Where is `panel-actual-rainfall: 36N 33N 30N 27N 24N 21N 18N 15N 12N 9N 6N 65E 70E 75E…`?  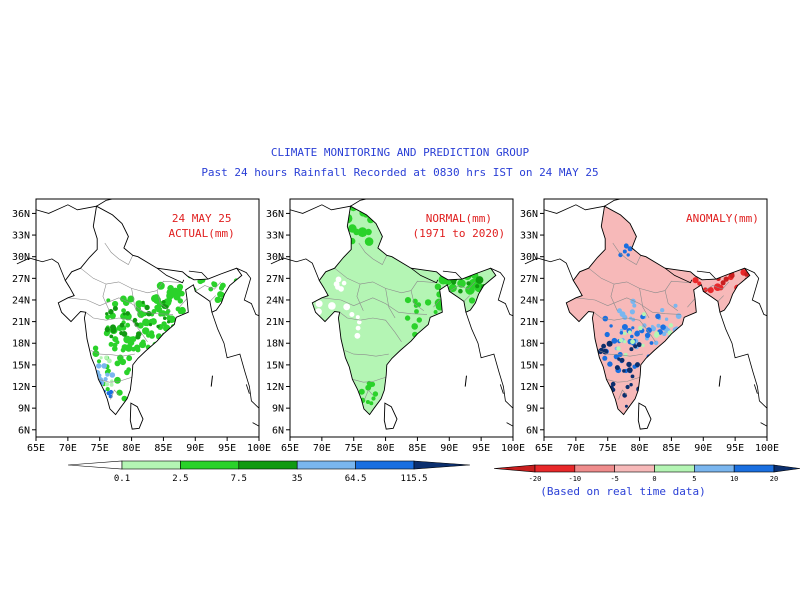 panel-actual-rainfall: 36N 33N 30N 27N 24N 21N 18N 15N 12N 9N 6N 65E 70E 75E… is located at coordinates (141, 326).